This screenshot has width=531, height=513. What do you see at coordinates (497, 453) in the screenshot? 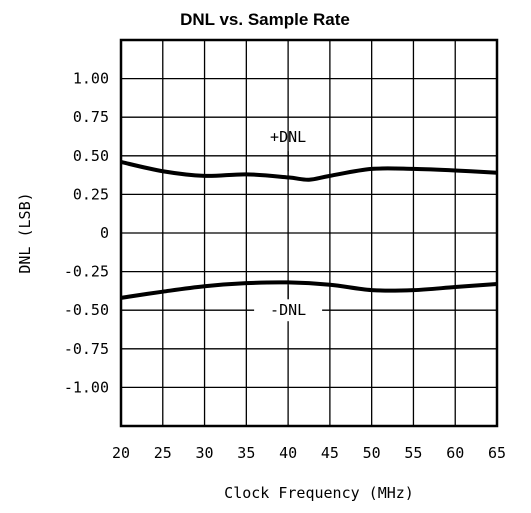
I see `x-tick-label: 65` at bounding box center [497, 453].